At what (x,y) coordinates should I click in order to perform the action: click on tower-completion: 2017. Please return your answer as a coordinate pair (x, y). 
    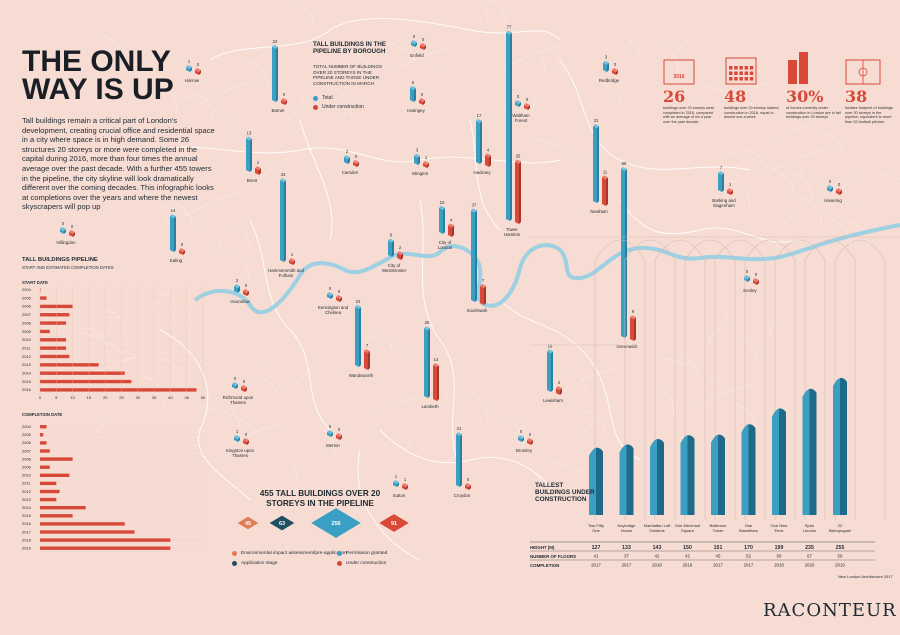
    Looking at the image, I should click on (596, 565).